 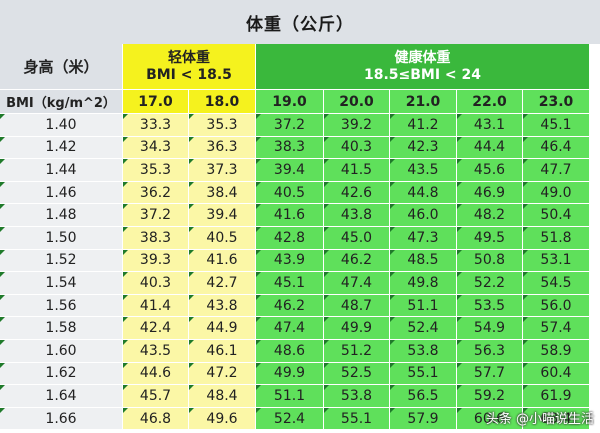 I want to click on underweight-range: BMI < 18.5, so click(x=189, y=74).